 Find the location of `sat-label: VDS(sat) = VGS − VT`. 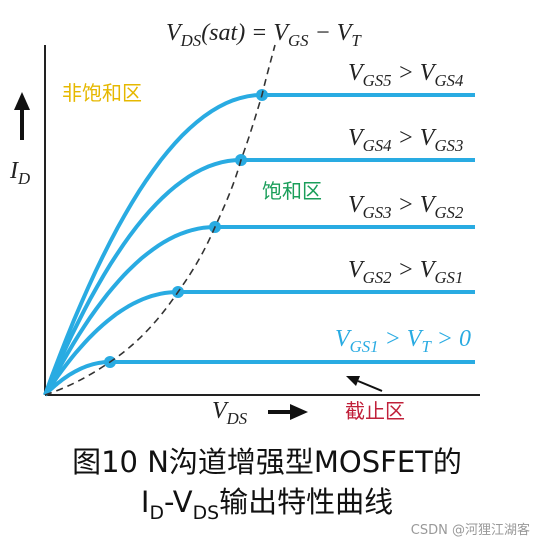

sat-label: VDS(sat) = VGS − VT is located at coordinates (264, 35).